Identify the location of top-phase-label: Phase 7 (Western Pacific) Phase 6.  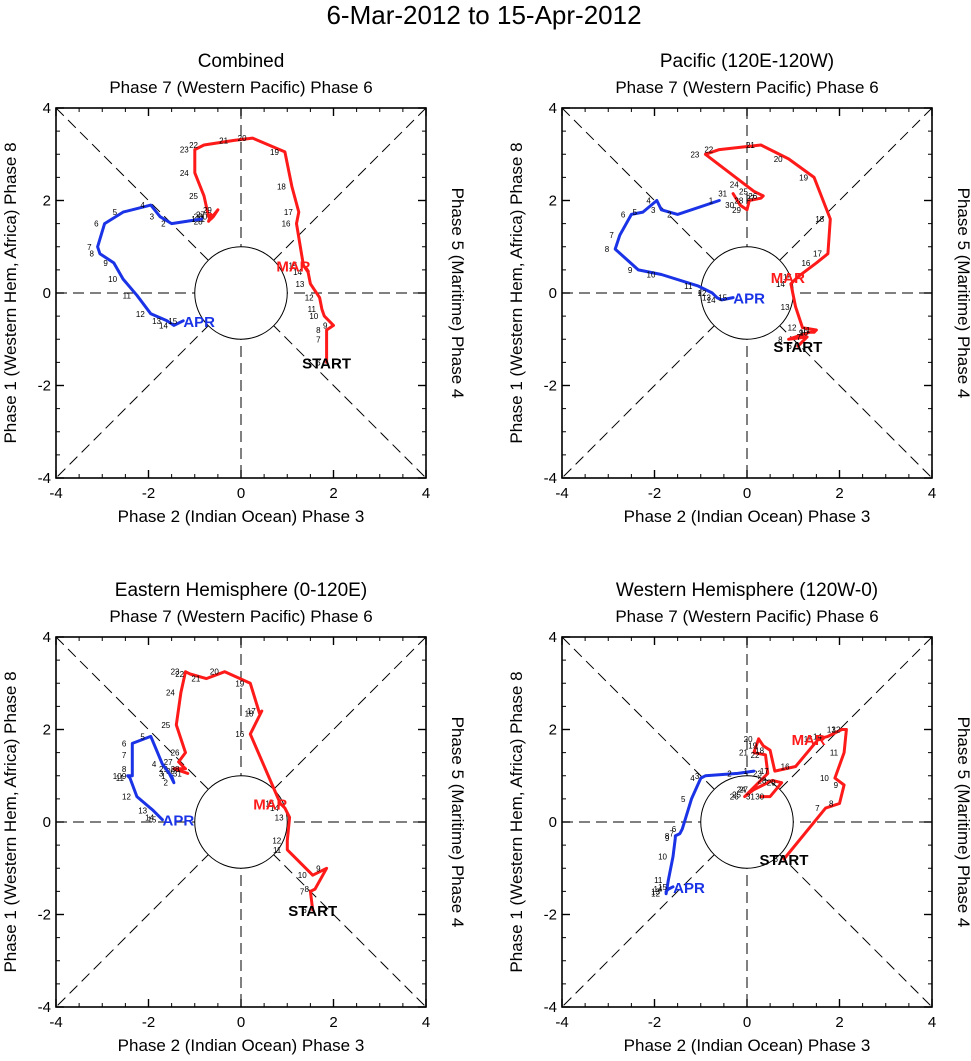
(240, 87).